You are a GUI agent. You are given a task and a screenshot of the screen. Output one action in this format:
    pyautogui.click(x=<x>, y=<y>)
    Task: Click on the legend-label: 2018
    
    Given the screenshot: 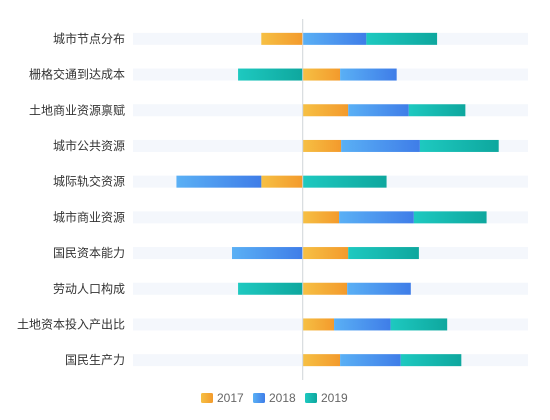 What is the action you would take?
    pyautogui.click(x=282, y=398)
    